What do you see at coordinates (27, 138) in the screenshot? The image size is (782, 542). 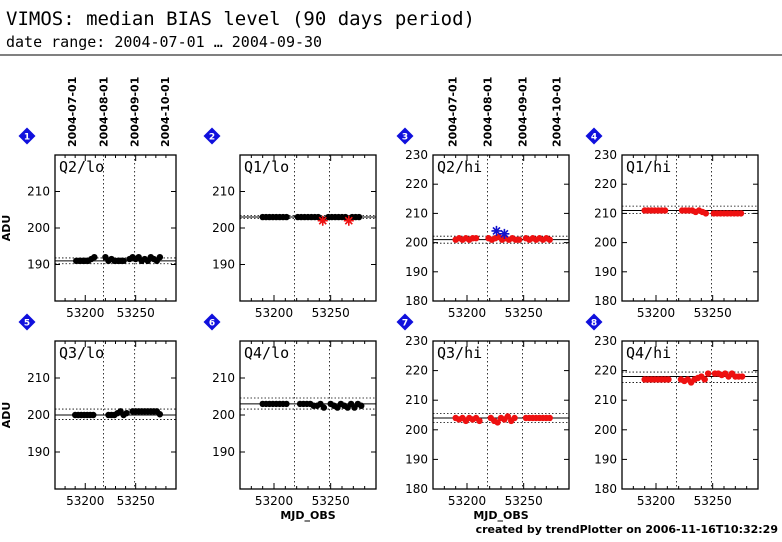 I see `panel-number: 1` at bounding box center [27, 138].